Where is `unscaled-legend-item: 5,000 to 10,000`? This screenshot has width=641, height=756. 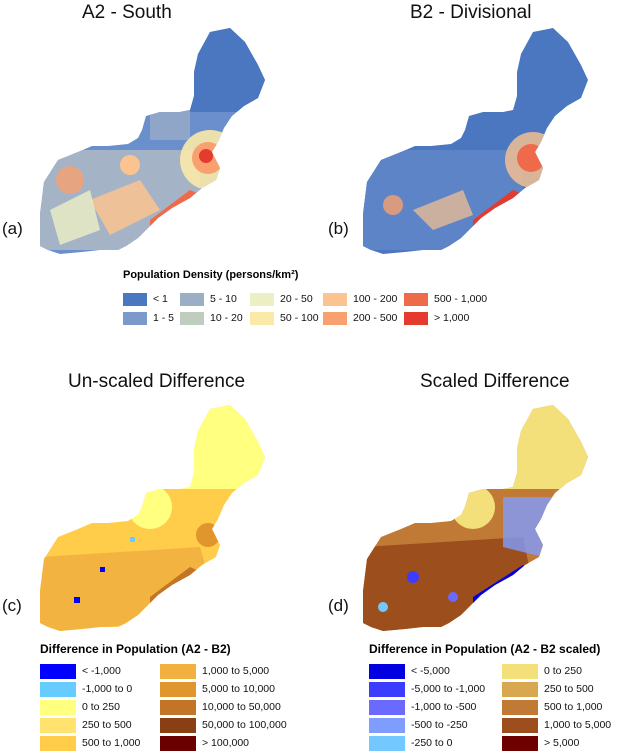 unscaled-legend-item: 5,000 to 10,000 is located at coordinates (217, 689).